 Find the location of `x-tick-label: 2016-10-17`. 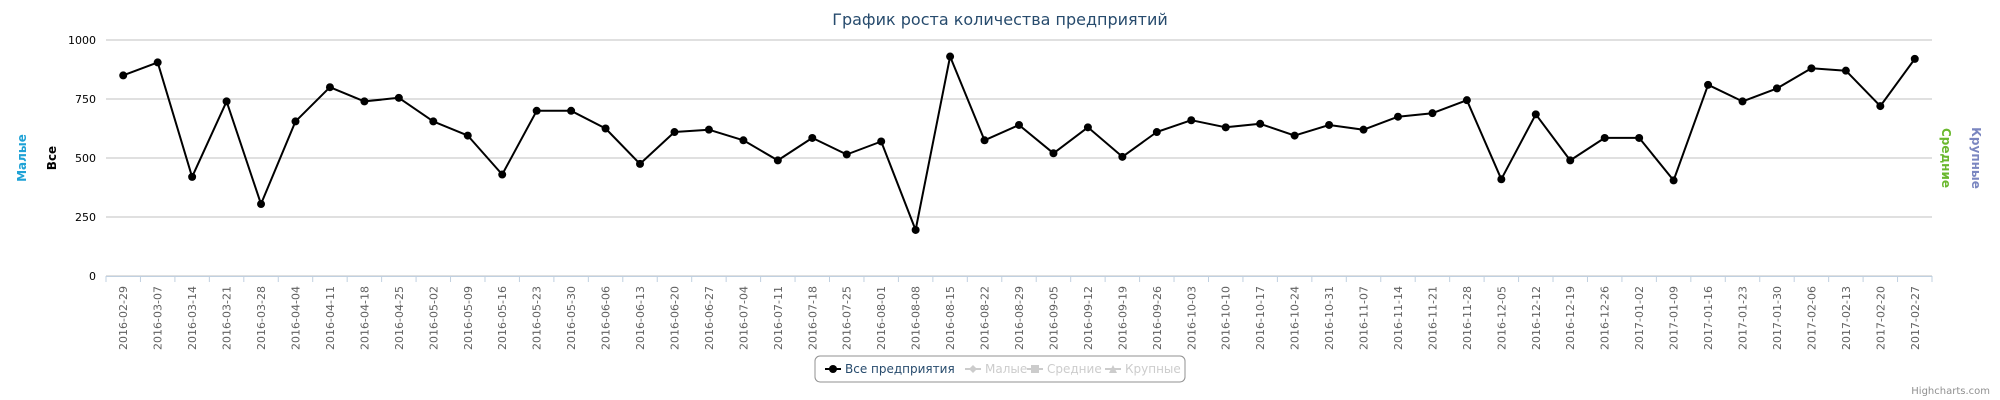

x-tick-label: 2016-10-17 is located at coordinates (1260, 318).